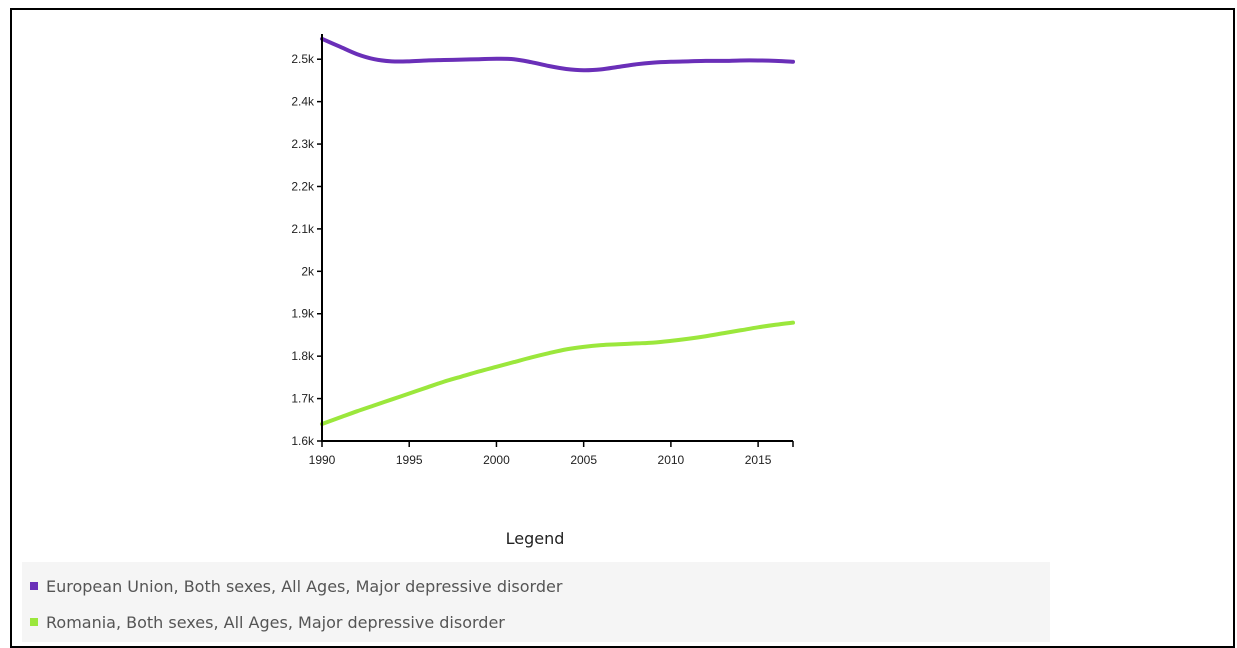  Describe the element at coordinates (303, 314) in the screenshot. I see `y-tick-label: 1.9k` at that location.